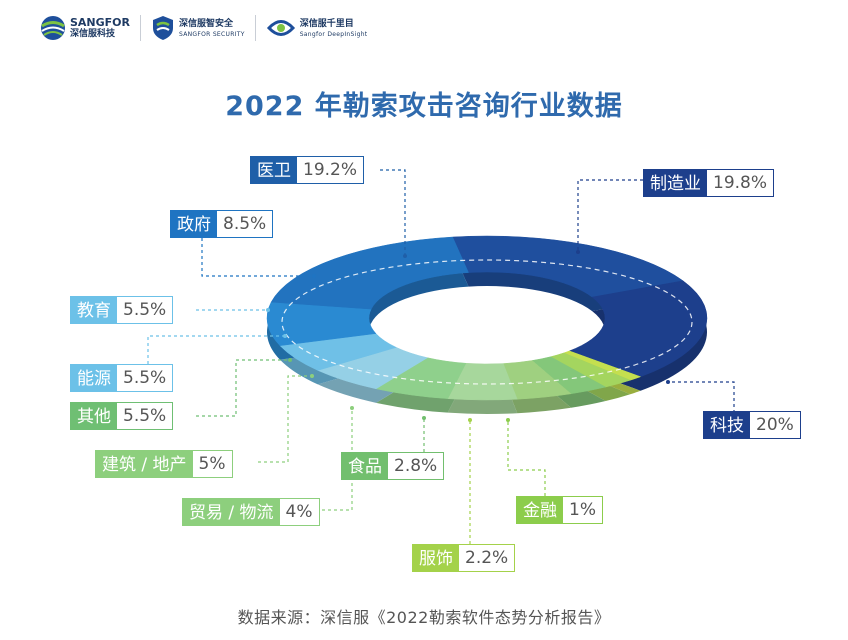 The width and height of the screenshot is (848, 640). What do you see at coordinates (470, 420) in the screenshot?
I see `leader-dot-服饰` at bounding box center [470, 420].